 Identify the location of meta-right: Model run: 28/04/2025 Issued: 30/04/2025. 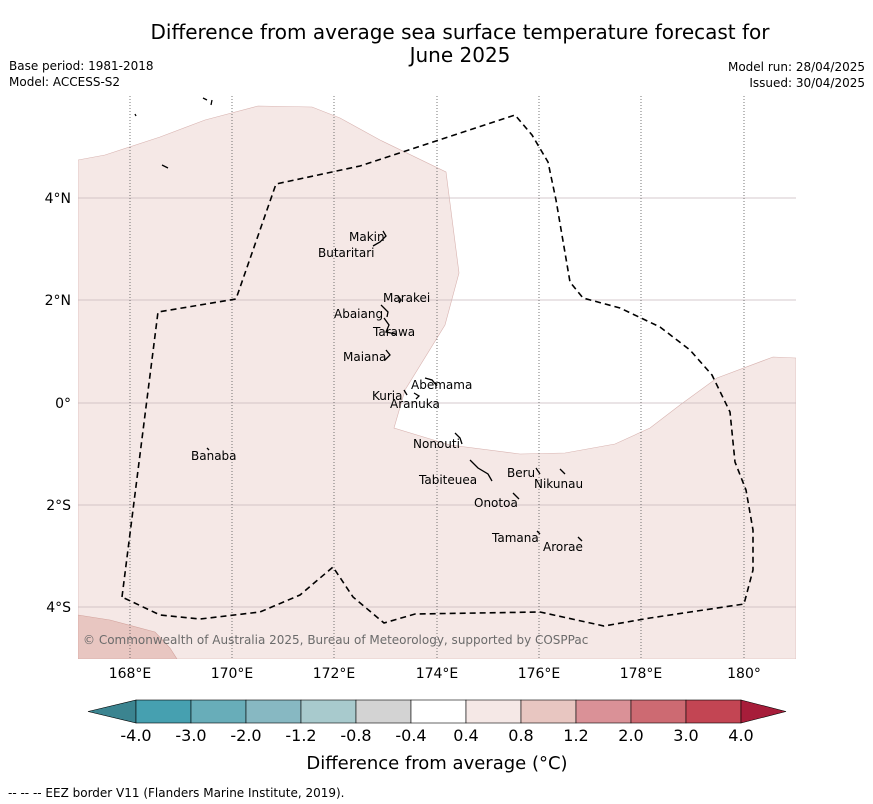
(796, 75).